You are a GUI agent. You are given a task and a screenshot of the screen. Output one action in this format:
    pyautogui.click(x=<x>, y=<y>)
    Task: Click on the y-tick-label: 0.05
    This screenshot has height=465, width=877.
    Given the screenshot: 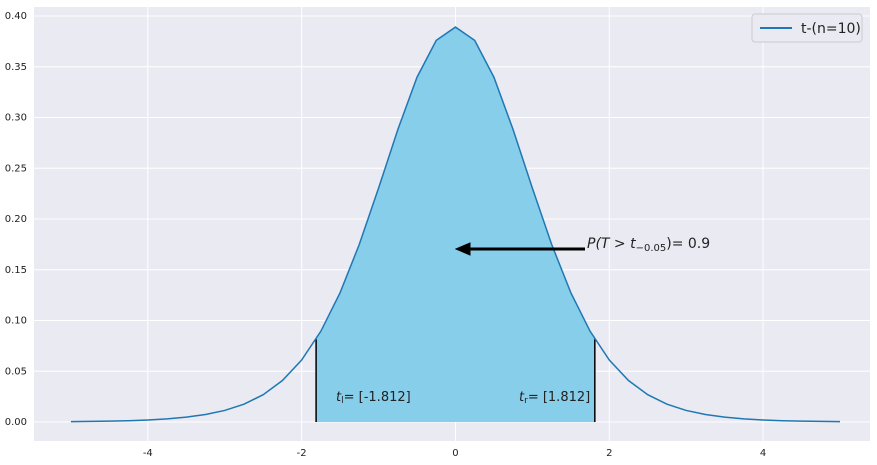 What is the action you would take?
    pyautogui.click(x=16, y=371)
    